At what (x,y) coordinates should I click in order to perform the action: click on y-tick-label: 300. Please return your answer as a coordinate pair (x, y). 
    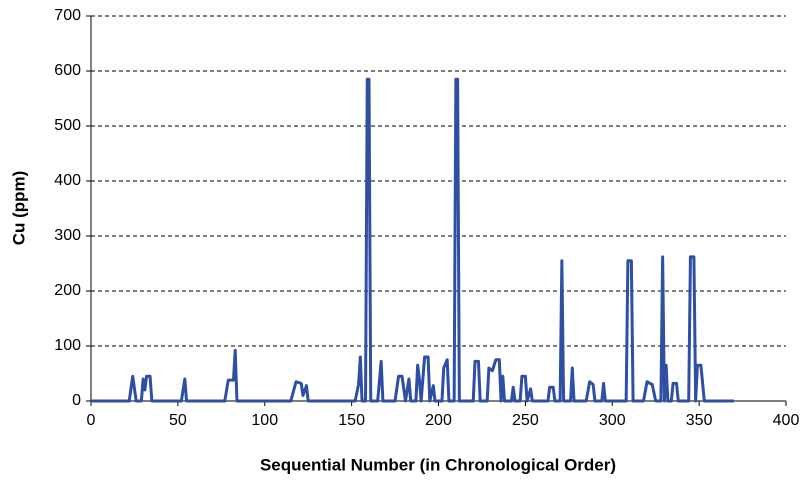
    Looking at the image, I should click on (67, 235).